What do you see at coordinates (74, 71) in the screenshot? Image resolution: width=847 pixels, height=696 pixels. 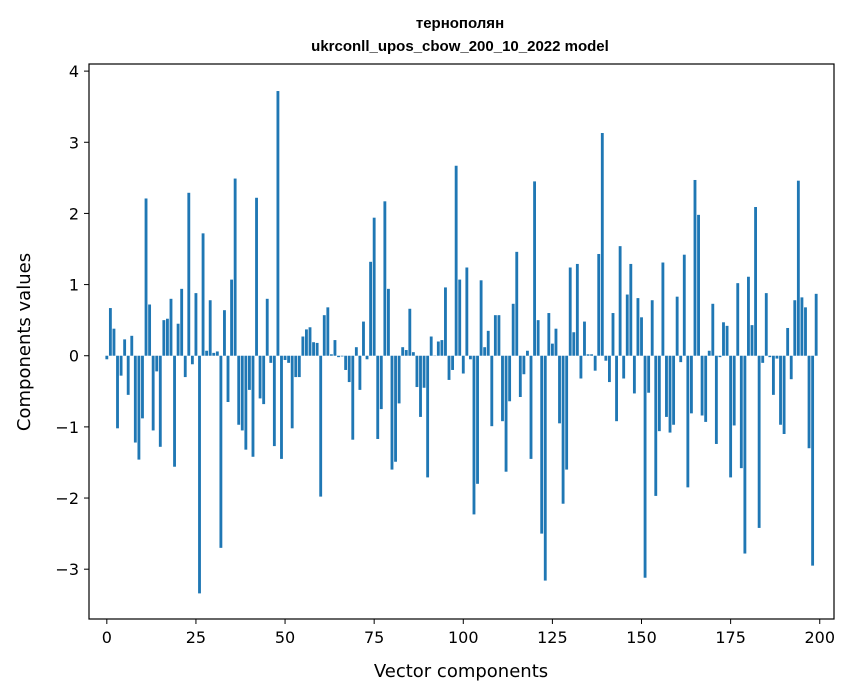 I see `y-tick-label: 4` at bounding box center [74, 71].